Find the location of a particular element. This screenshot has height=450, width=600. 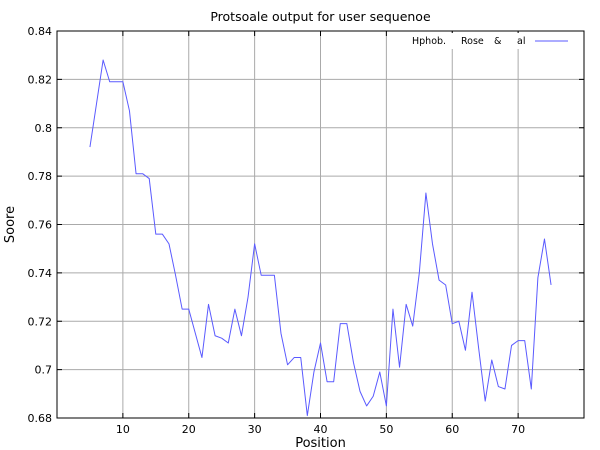

legend-text-hphob: Hphob. is located at coordinates (429, 41).